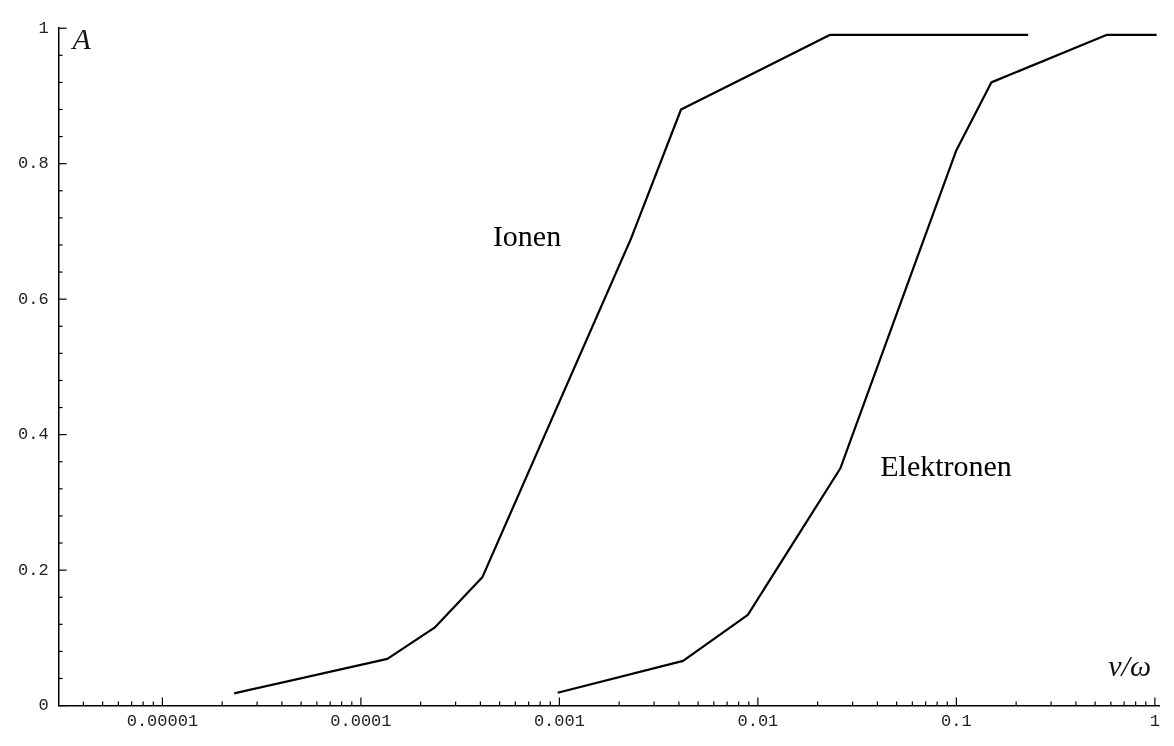  Describe the element at coordinates (946, 466) in the screenshot. I see `series-label: Elektronen` at that location.